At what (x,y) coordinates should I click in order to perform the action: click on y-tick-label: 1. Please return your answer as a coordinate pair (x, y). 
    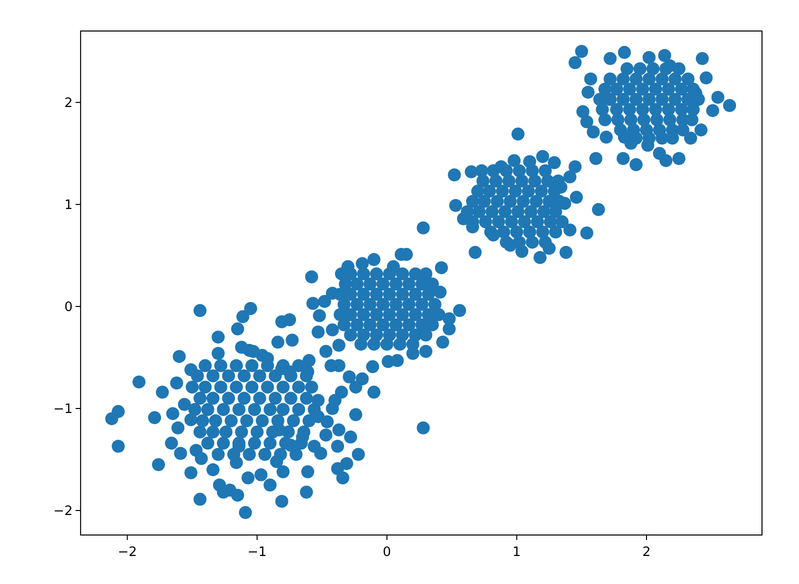
    Looking at the image, I should click on (68, 205).